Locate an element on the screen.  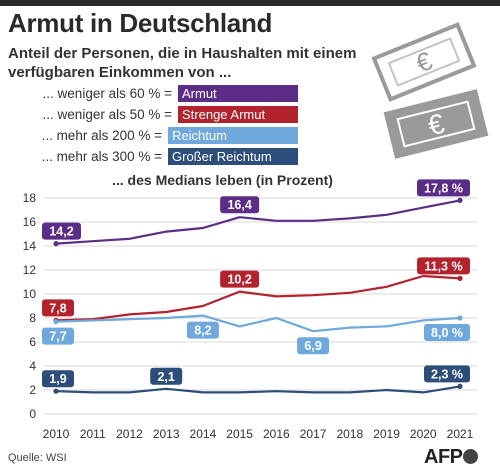
data-label: 16,4 is located at coordinates (239, 205).